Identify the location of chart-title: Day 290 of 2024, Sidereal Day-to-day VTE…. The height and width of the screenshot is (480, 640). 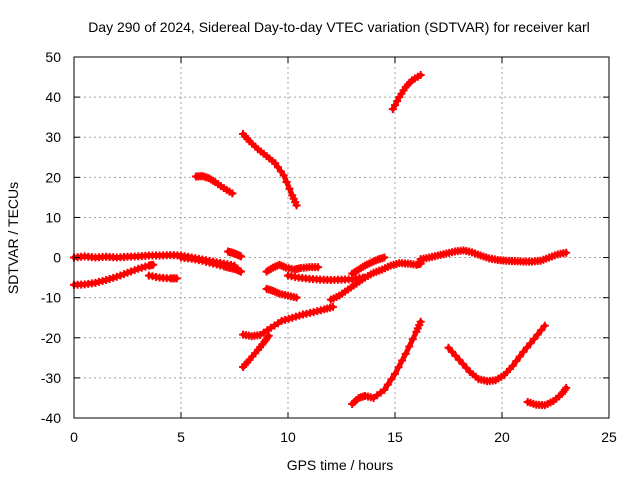
(339, 27).